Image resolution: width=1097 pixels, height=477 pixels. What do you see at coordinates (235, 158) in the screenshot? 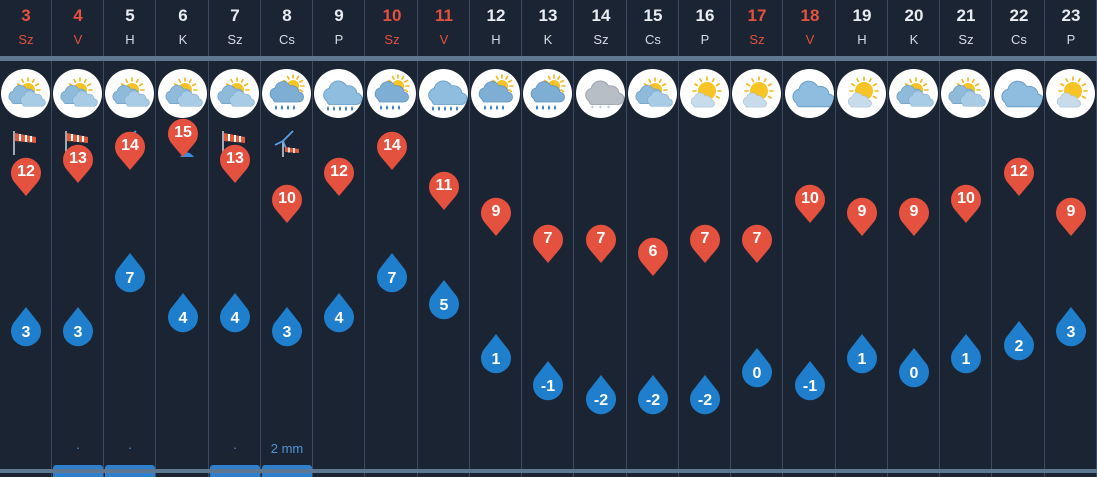
I see `max-temp-value: 13` at bounding box center [235, 158].